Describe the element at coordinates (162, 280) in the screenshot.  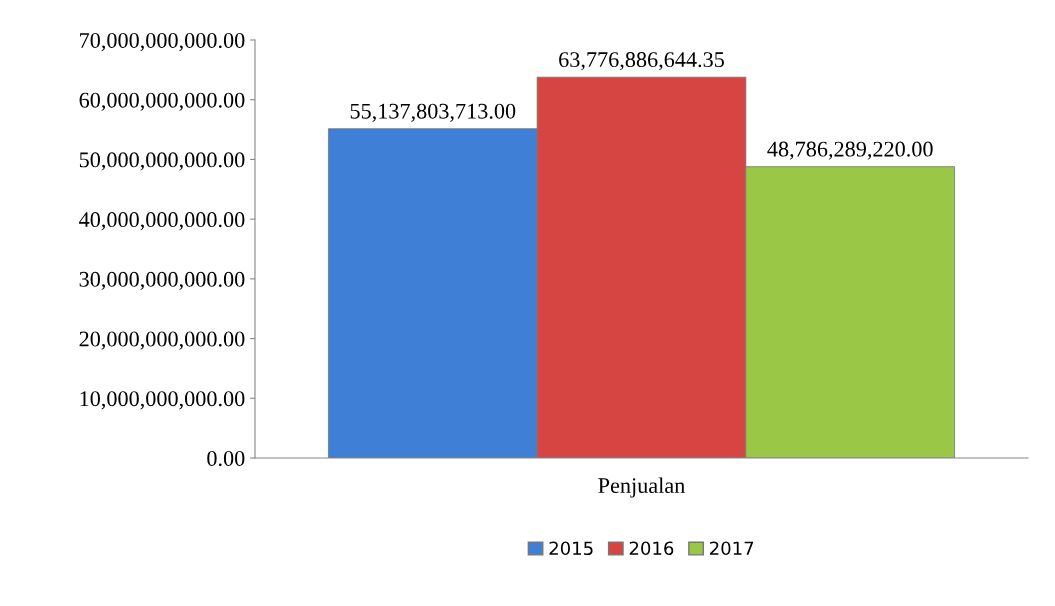
I see `y-tick-label: 30,000,000,000.00` at that location.